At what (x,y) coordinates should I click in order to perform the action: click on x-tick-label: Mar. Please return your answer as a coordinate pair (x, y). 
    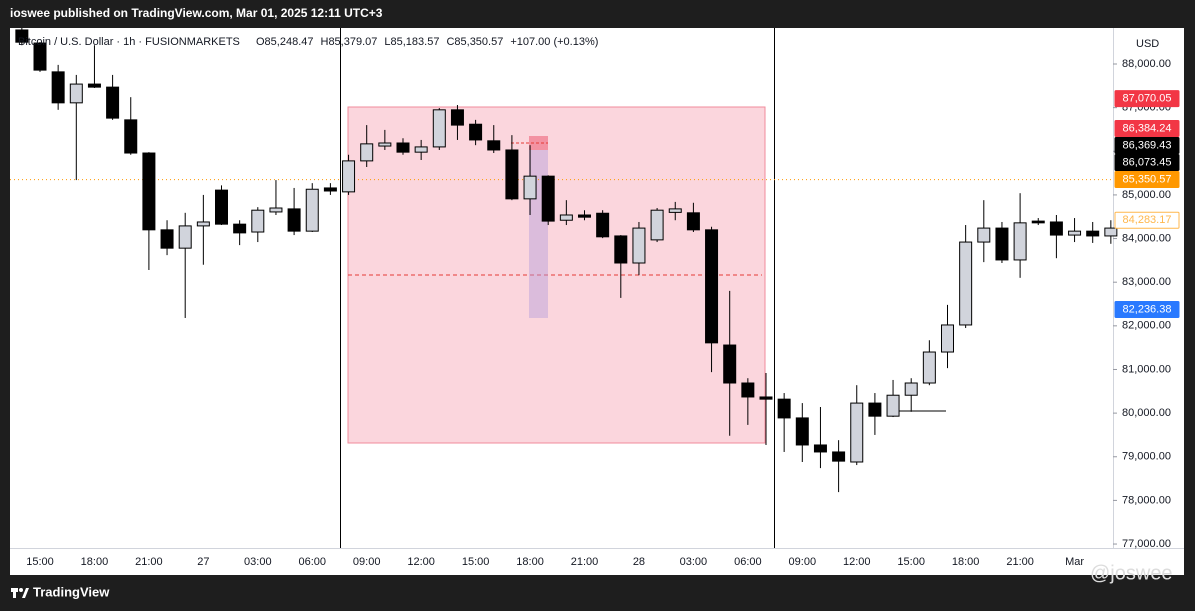
    Looking at the image, I should click on (1074, 562).